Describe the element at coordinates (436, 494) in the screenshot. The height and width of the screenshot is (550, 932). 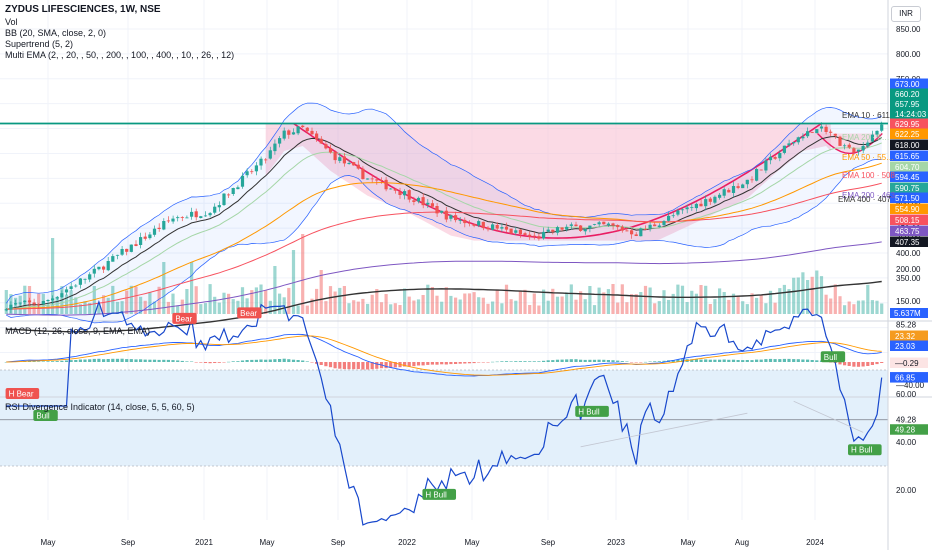
I see `rsi-signal-text: H Bull` at that location.